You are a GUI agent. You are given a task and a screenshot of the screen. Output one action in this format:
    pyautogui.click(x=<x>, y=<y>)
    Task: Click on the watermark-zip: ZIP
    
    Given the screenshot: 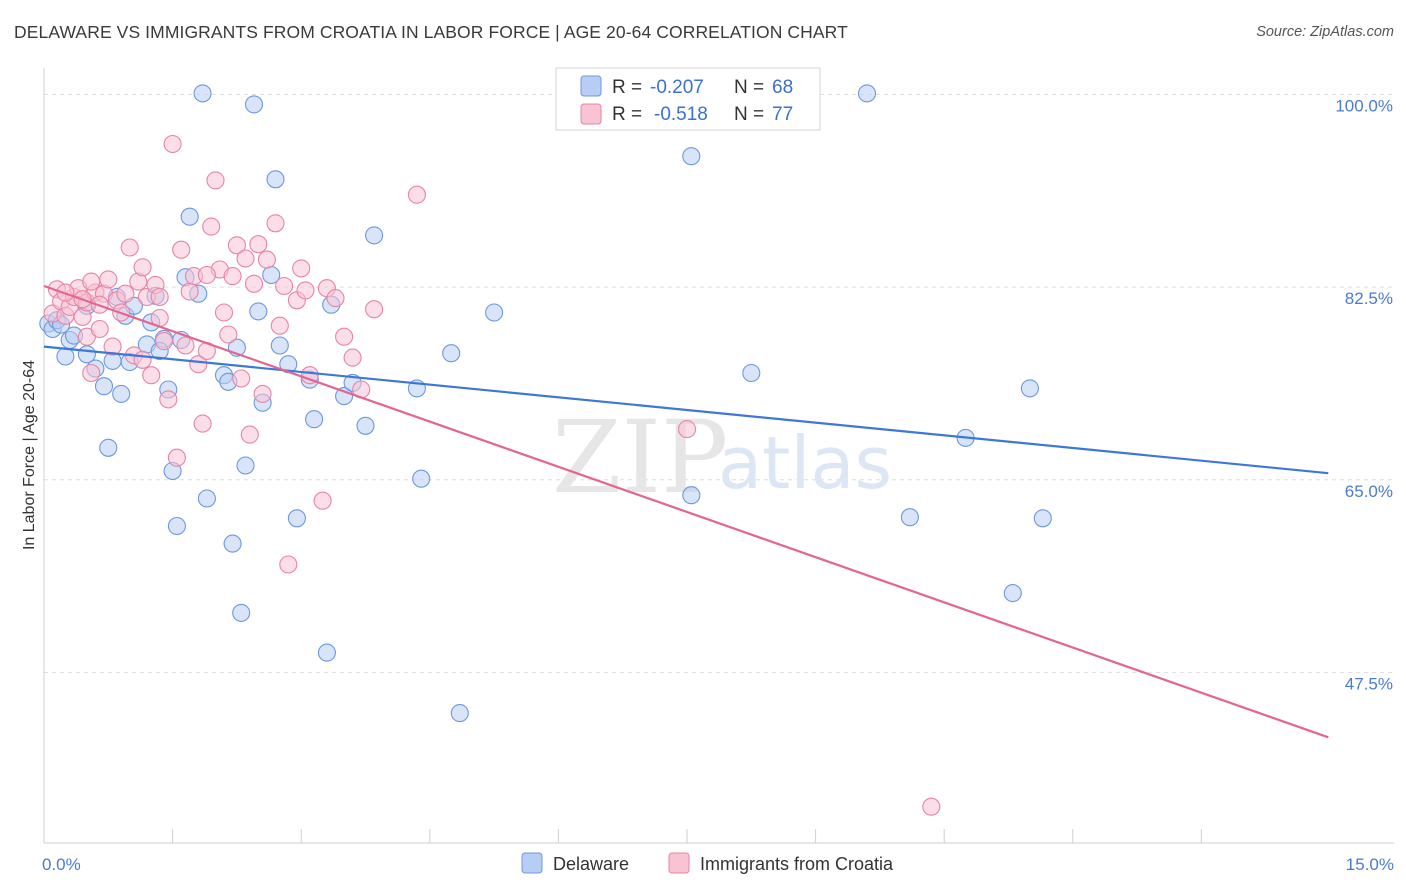 What is the action you would take?
    pyautogui.click(x=640, y=457)
    